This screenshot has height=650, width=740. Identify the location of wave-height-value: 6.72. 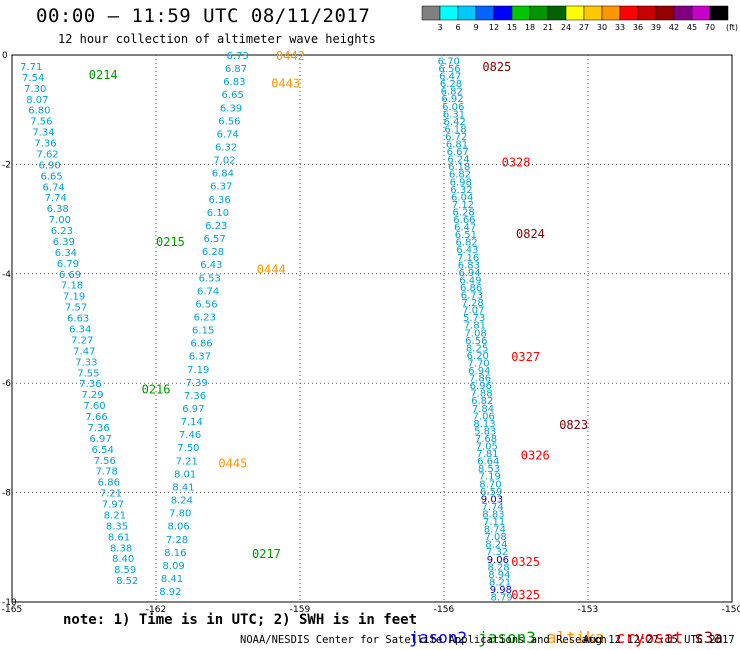
(456, 137).